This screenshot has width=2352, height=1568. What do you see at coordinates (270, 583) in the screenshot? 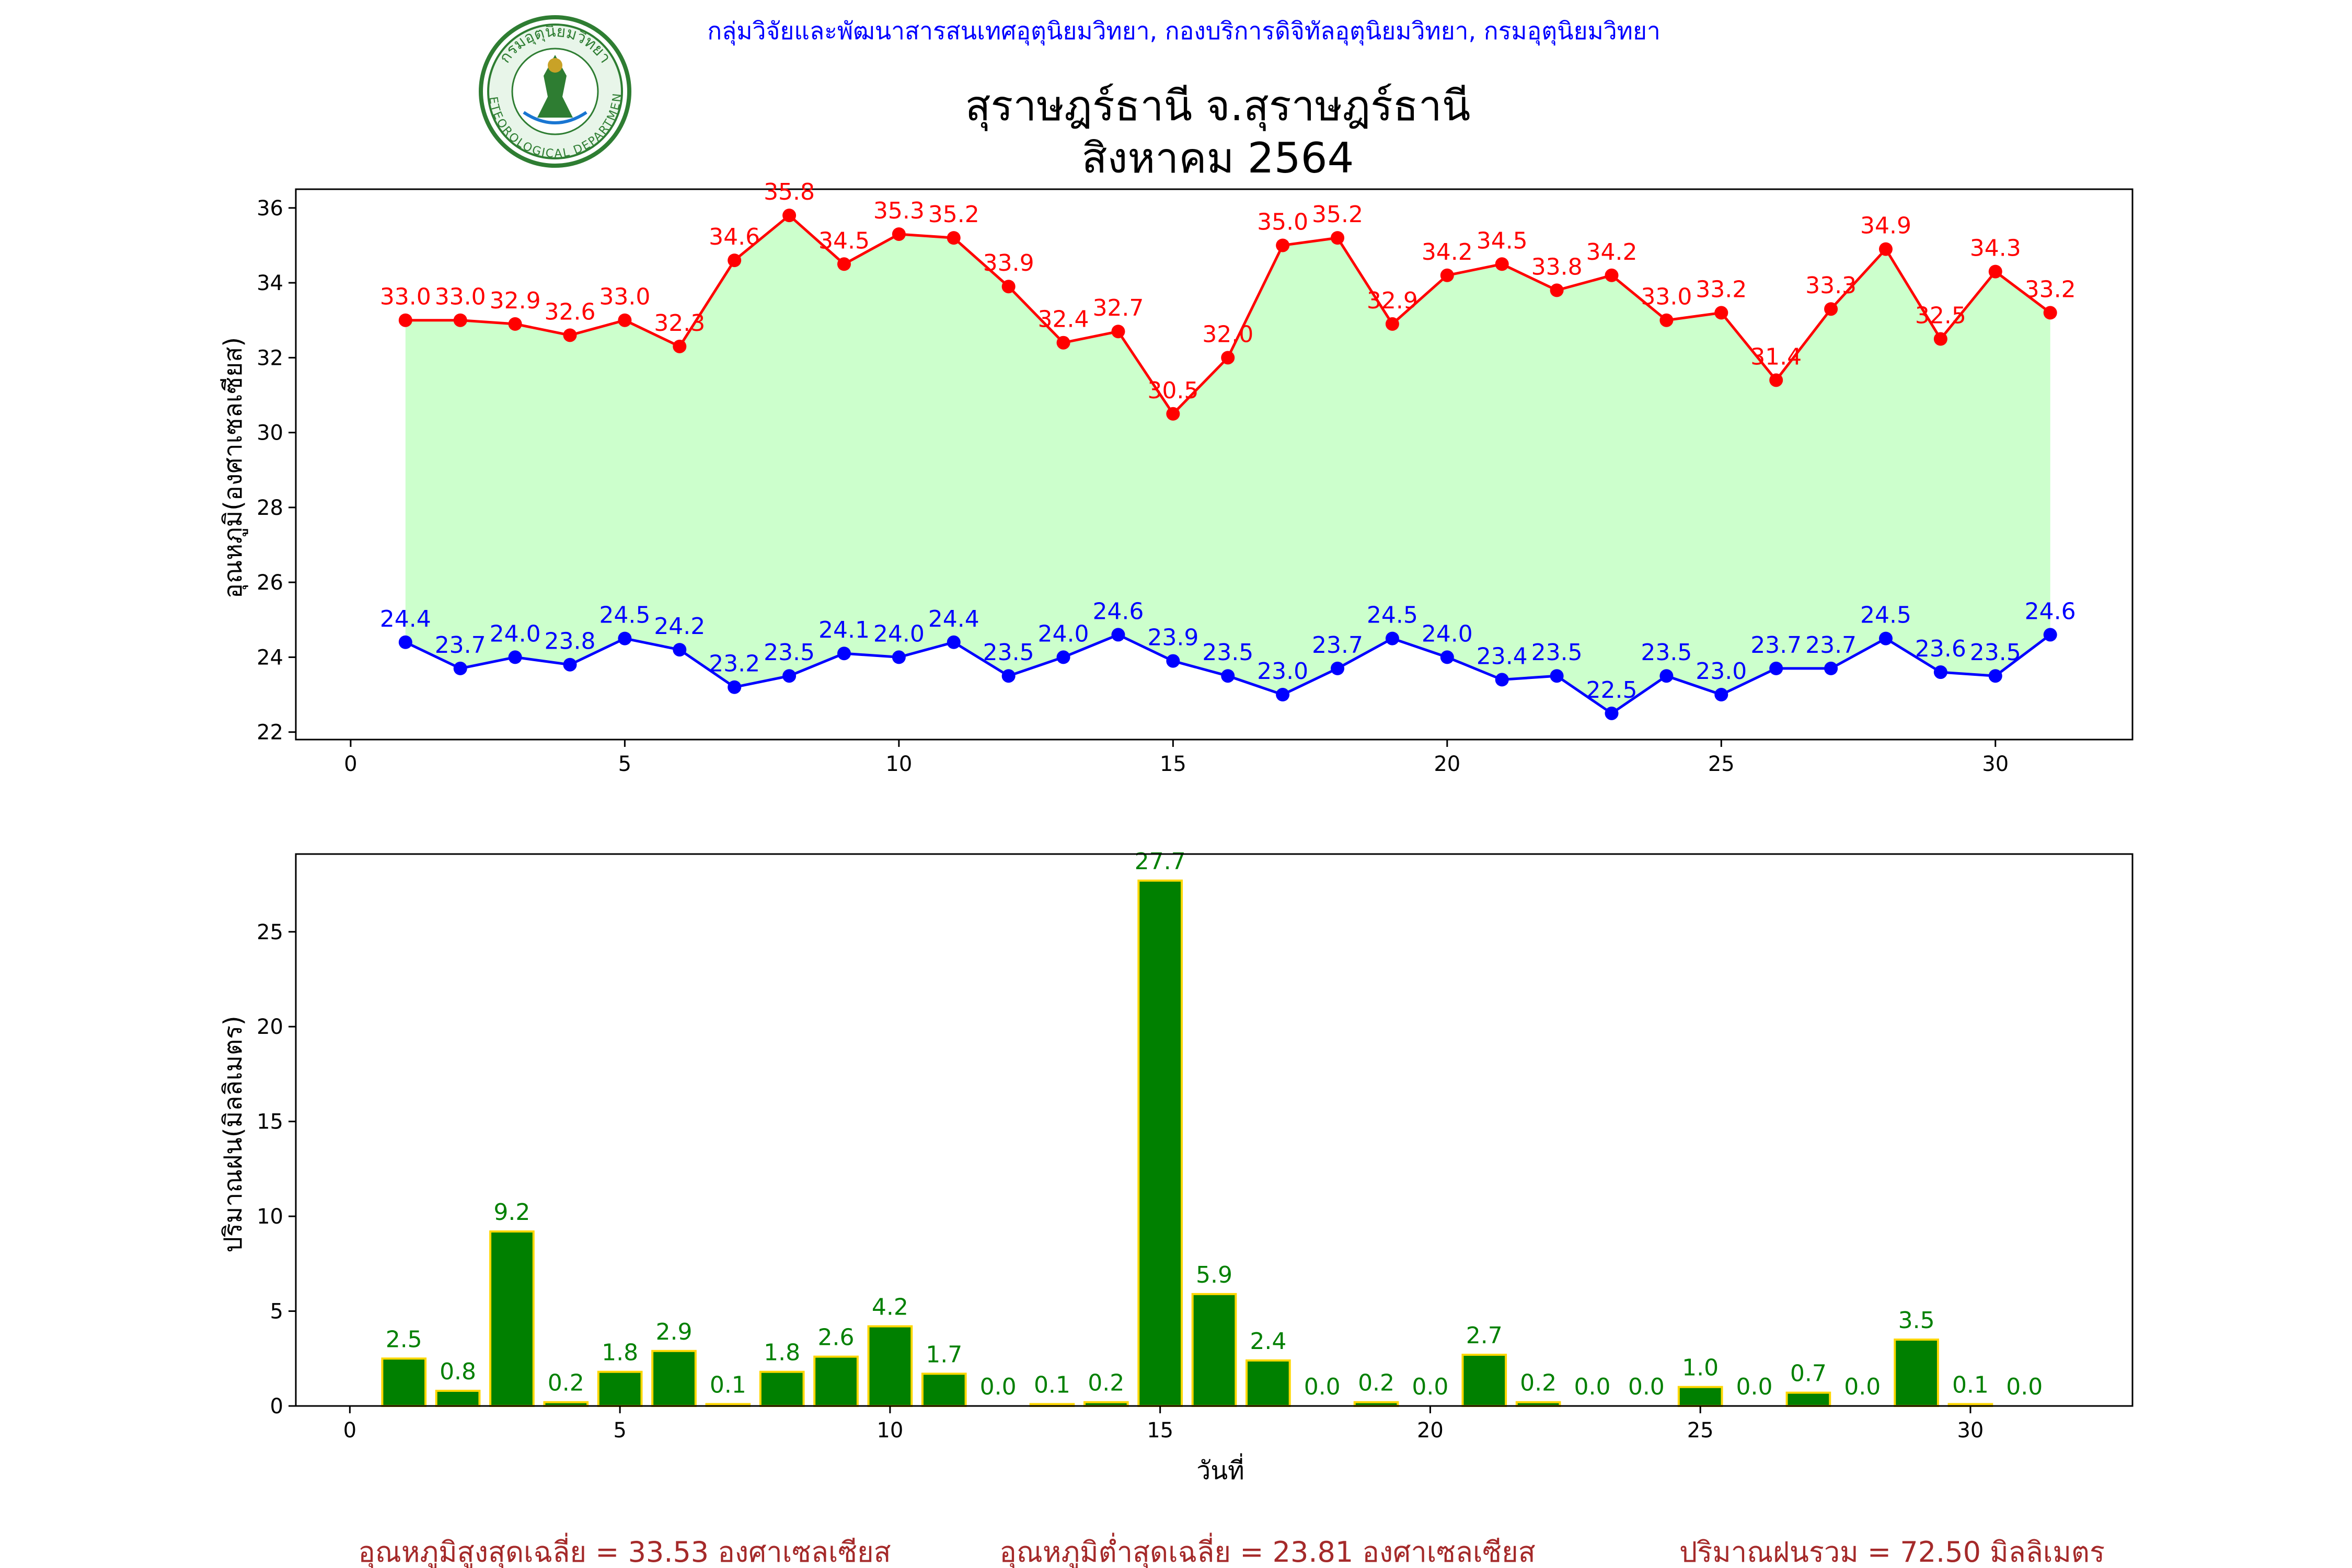
I see `temperature-ytick-label: 26` at bounding box center [270, 583].